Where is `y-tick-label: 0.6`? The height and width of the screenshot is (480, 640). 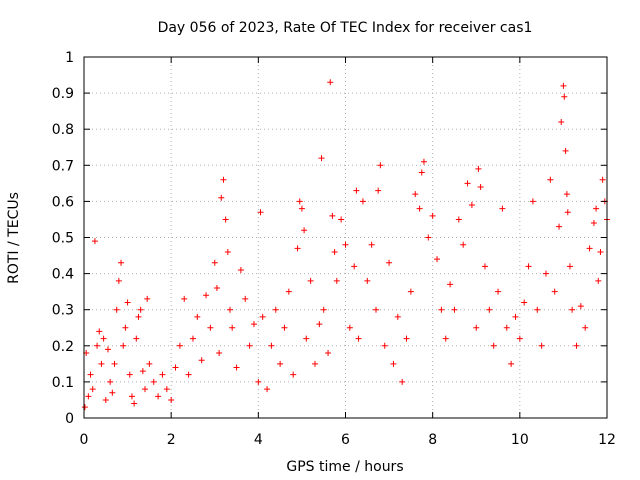
y-tick-label: 0.6 is located at coordinates (63, 202).